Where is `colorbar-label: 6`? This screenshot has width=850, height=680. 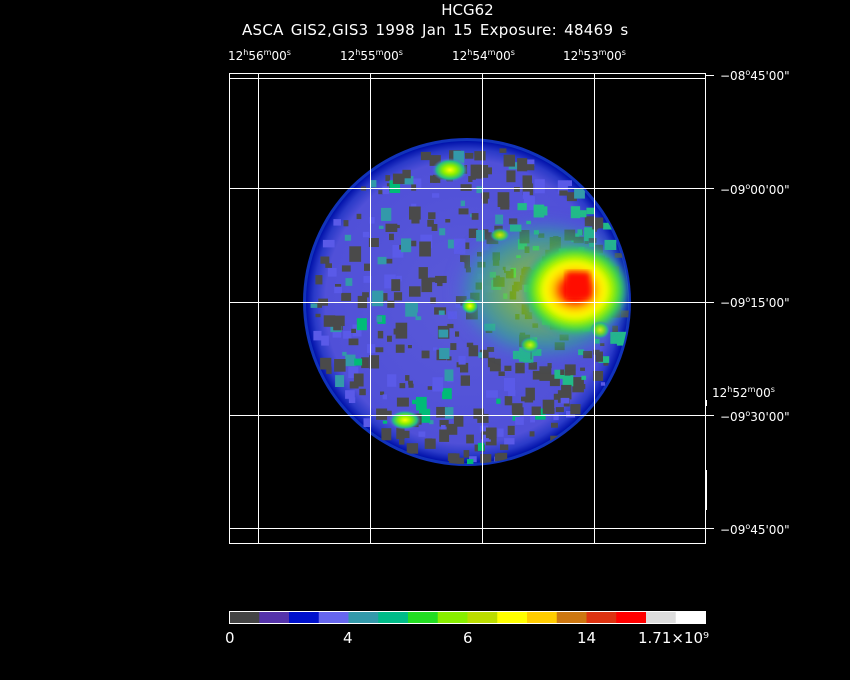
colorbar-label: 6 is located at coordinates (468, 638).